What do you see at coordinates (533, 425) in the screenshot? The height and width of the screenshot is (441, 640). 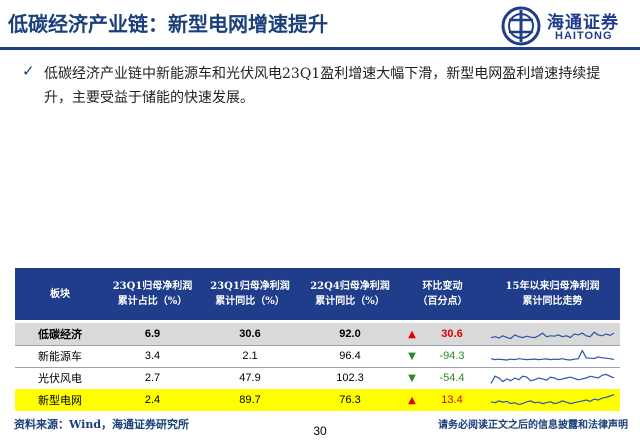 I see `legal-notice: 请务必阅读正文之后的信息披露和法律声明` at bounding box center [533, 425].